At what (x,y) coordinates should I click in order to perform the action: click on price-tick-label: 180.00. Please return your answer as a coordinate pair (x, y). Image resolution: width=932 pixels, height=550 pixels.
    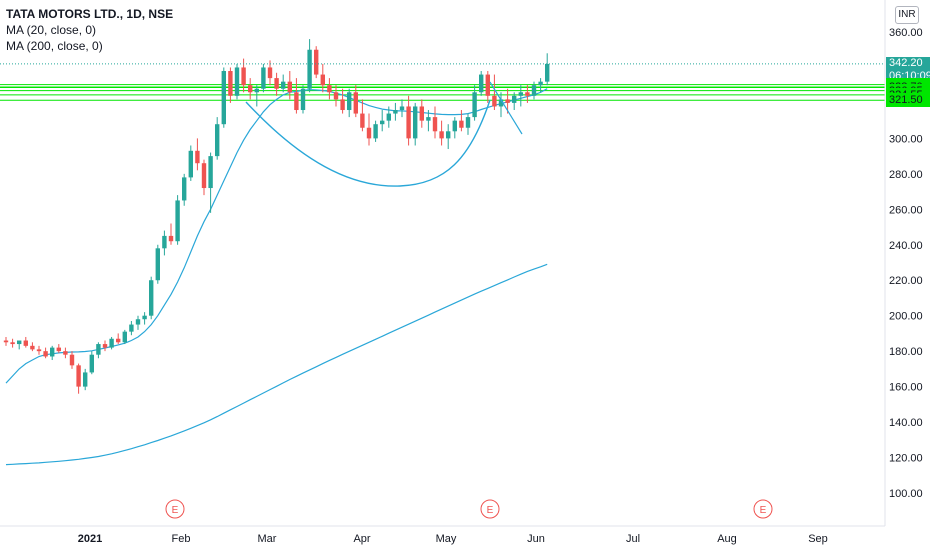
    Looking at the image, I should click on (906, 352).